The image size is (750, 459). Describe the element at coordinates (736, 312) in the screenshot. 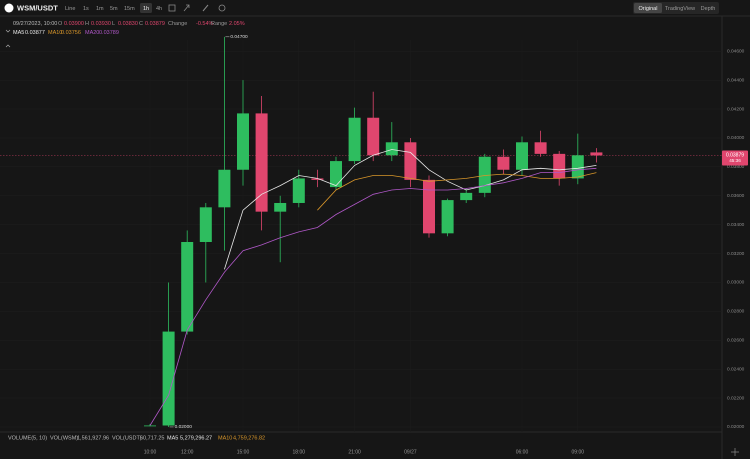

I see `y-tick-label: 0.02800` at that location.